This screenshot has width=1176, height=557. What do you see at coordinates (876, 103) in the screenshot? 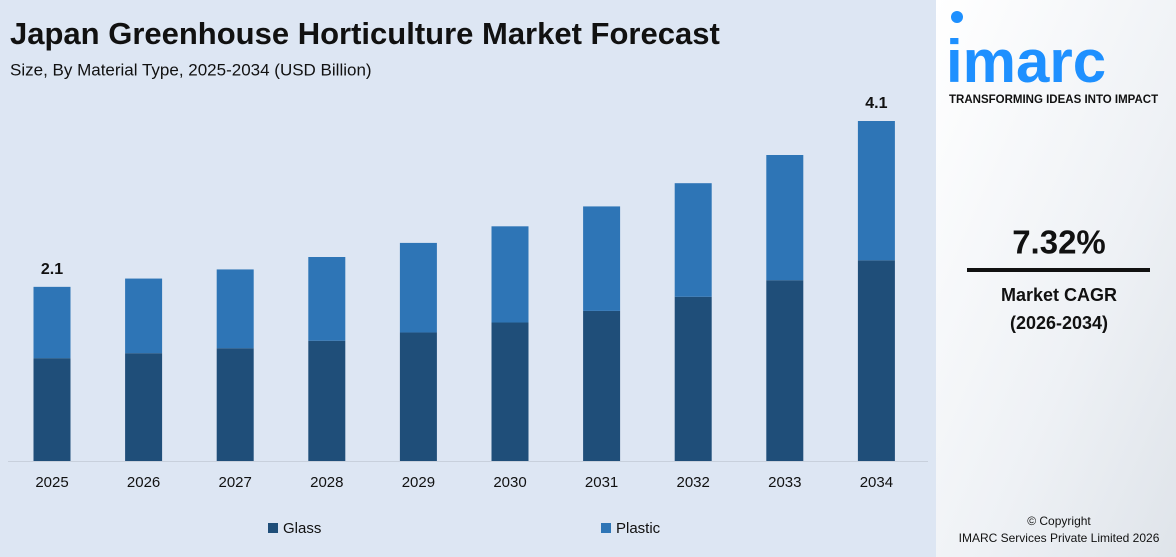
I see `total-label: 4.1` at bounding box center [876, 103].